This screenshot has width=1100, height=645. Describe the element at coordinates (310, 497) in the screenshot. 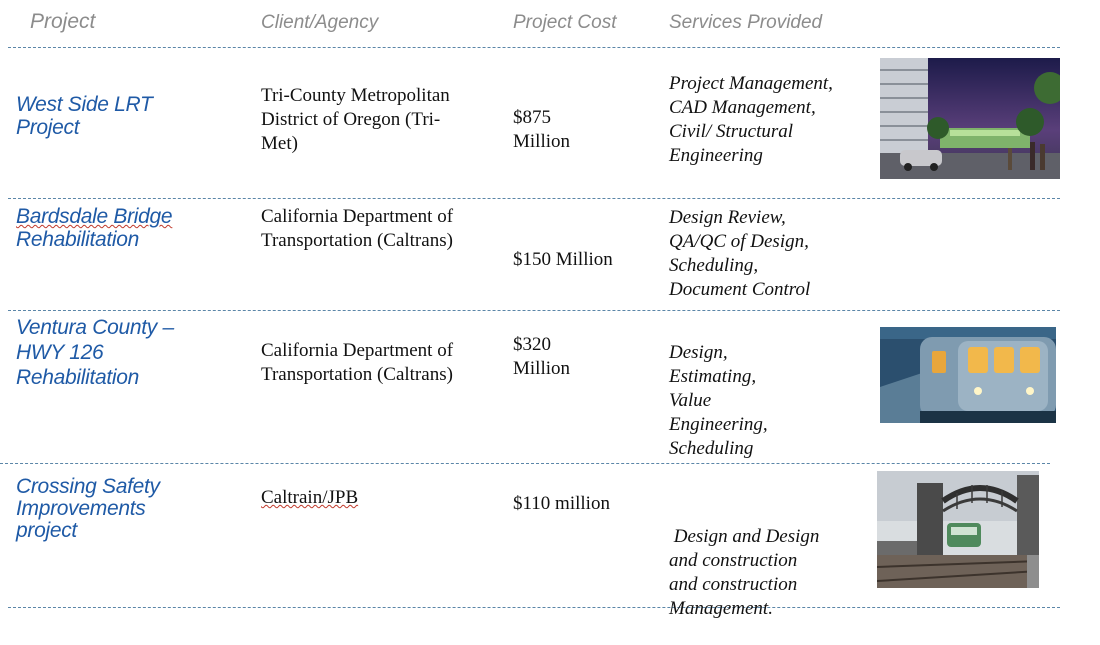

I see `client-agency: Caltrain/JPB` at that location.